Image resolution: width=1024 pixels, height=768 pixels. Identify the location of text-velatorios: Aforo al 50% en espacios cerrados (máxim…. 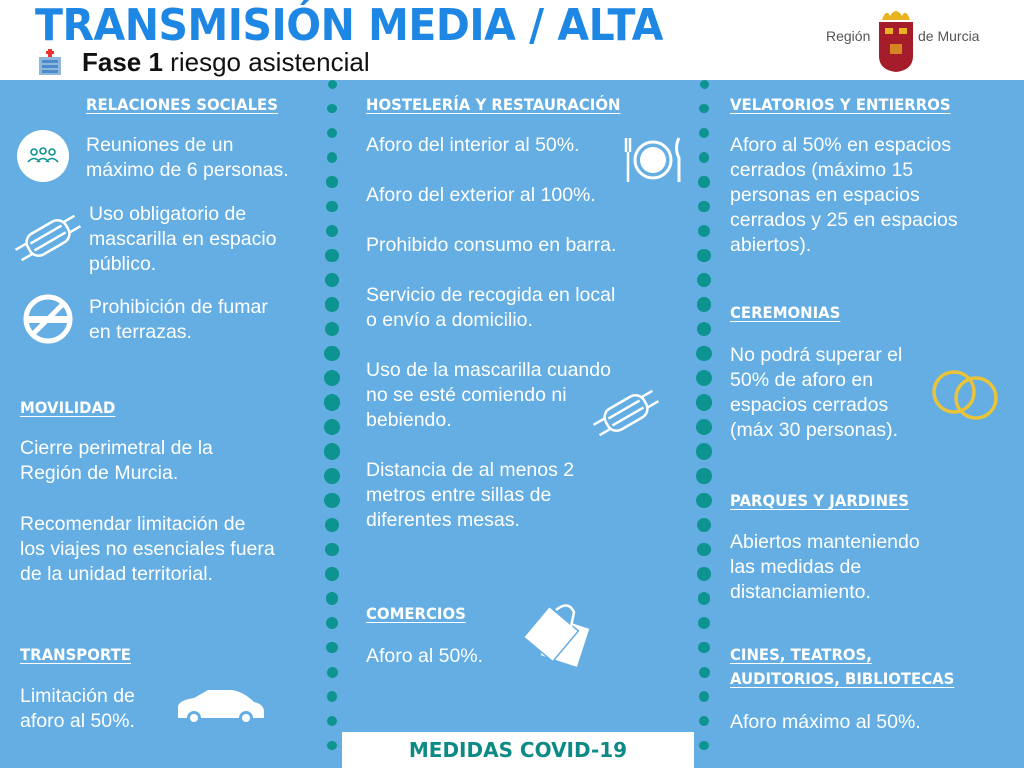
(844, 195).